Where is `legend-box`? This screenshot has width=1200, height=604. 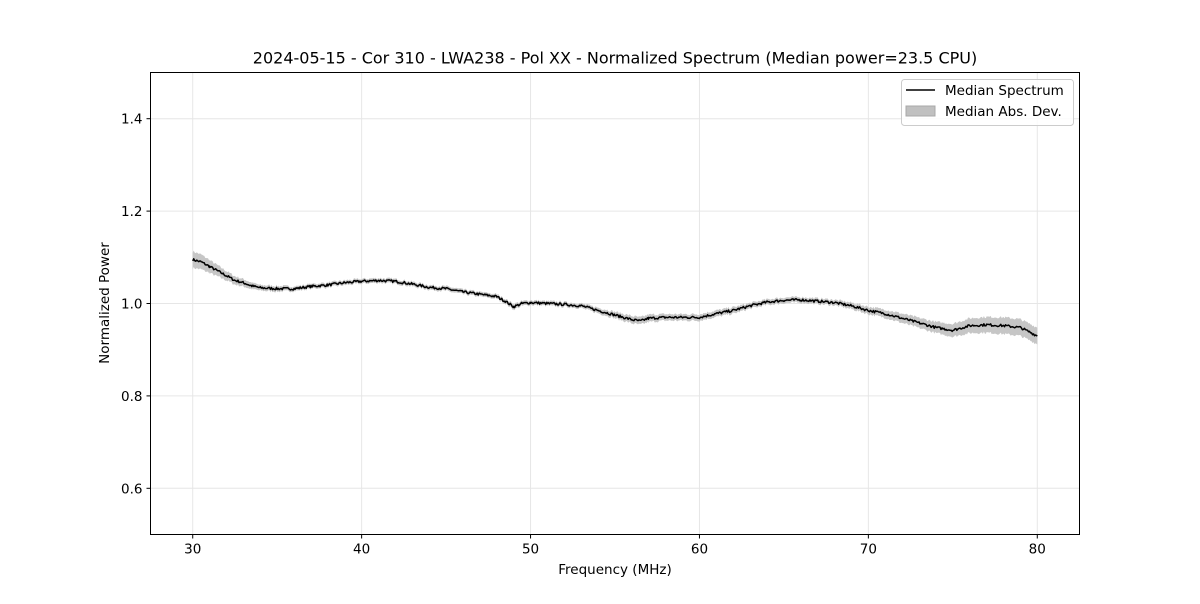
legend-box is located at coordinates (987, 102).